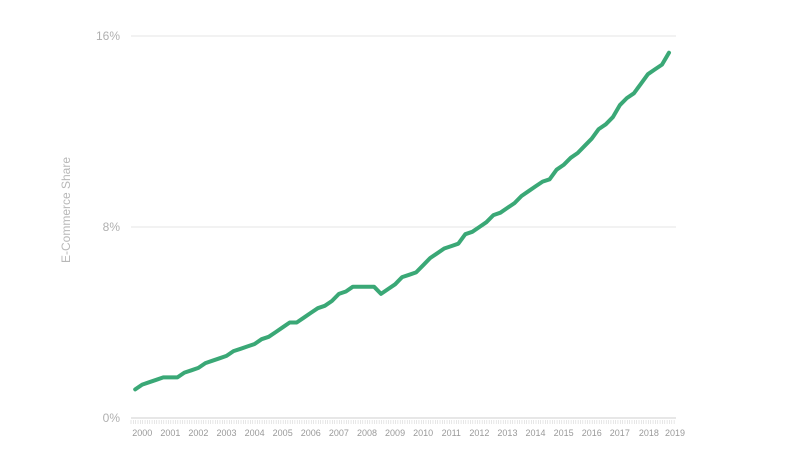  What do you see at coordinates (536, 433) in the screenshot?
I see `x-tick-label: 2014` at bounding box center [536, 433].